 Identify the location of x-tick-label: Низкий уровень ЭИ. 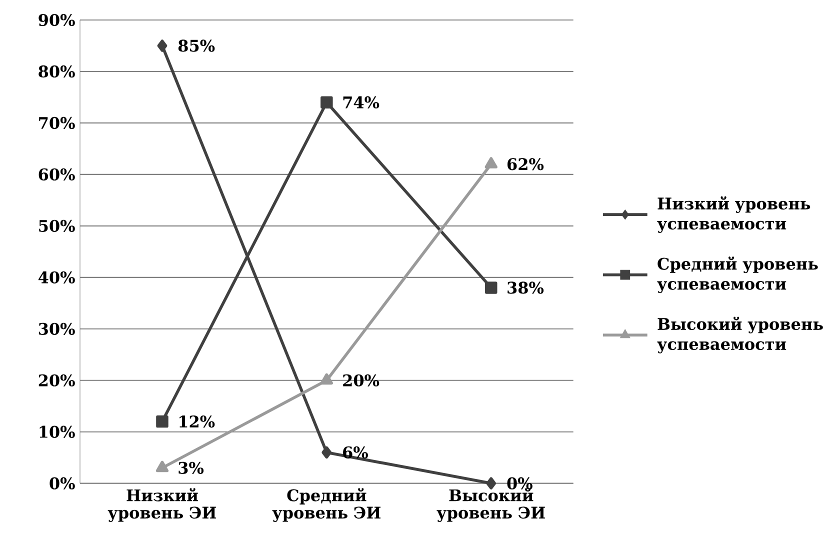
(162, 505).